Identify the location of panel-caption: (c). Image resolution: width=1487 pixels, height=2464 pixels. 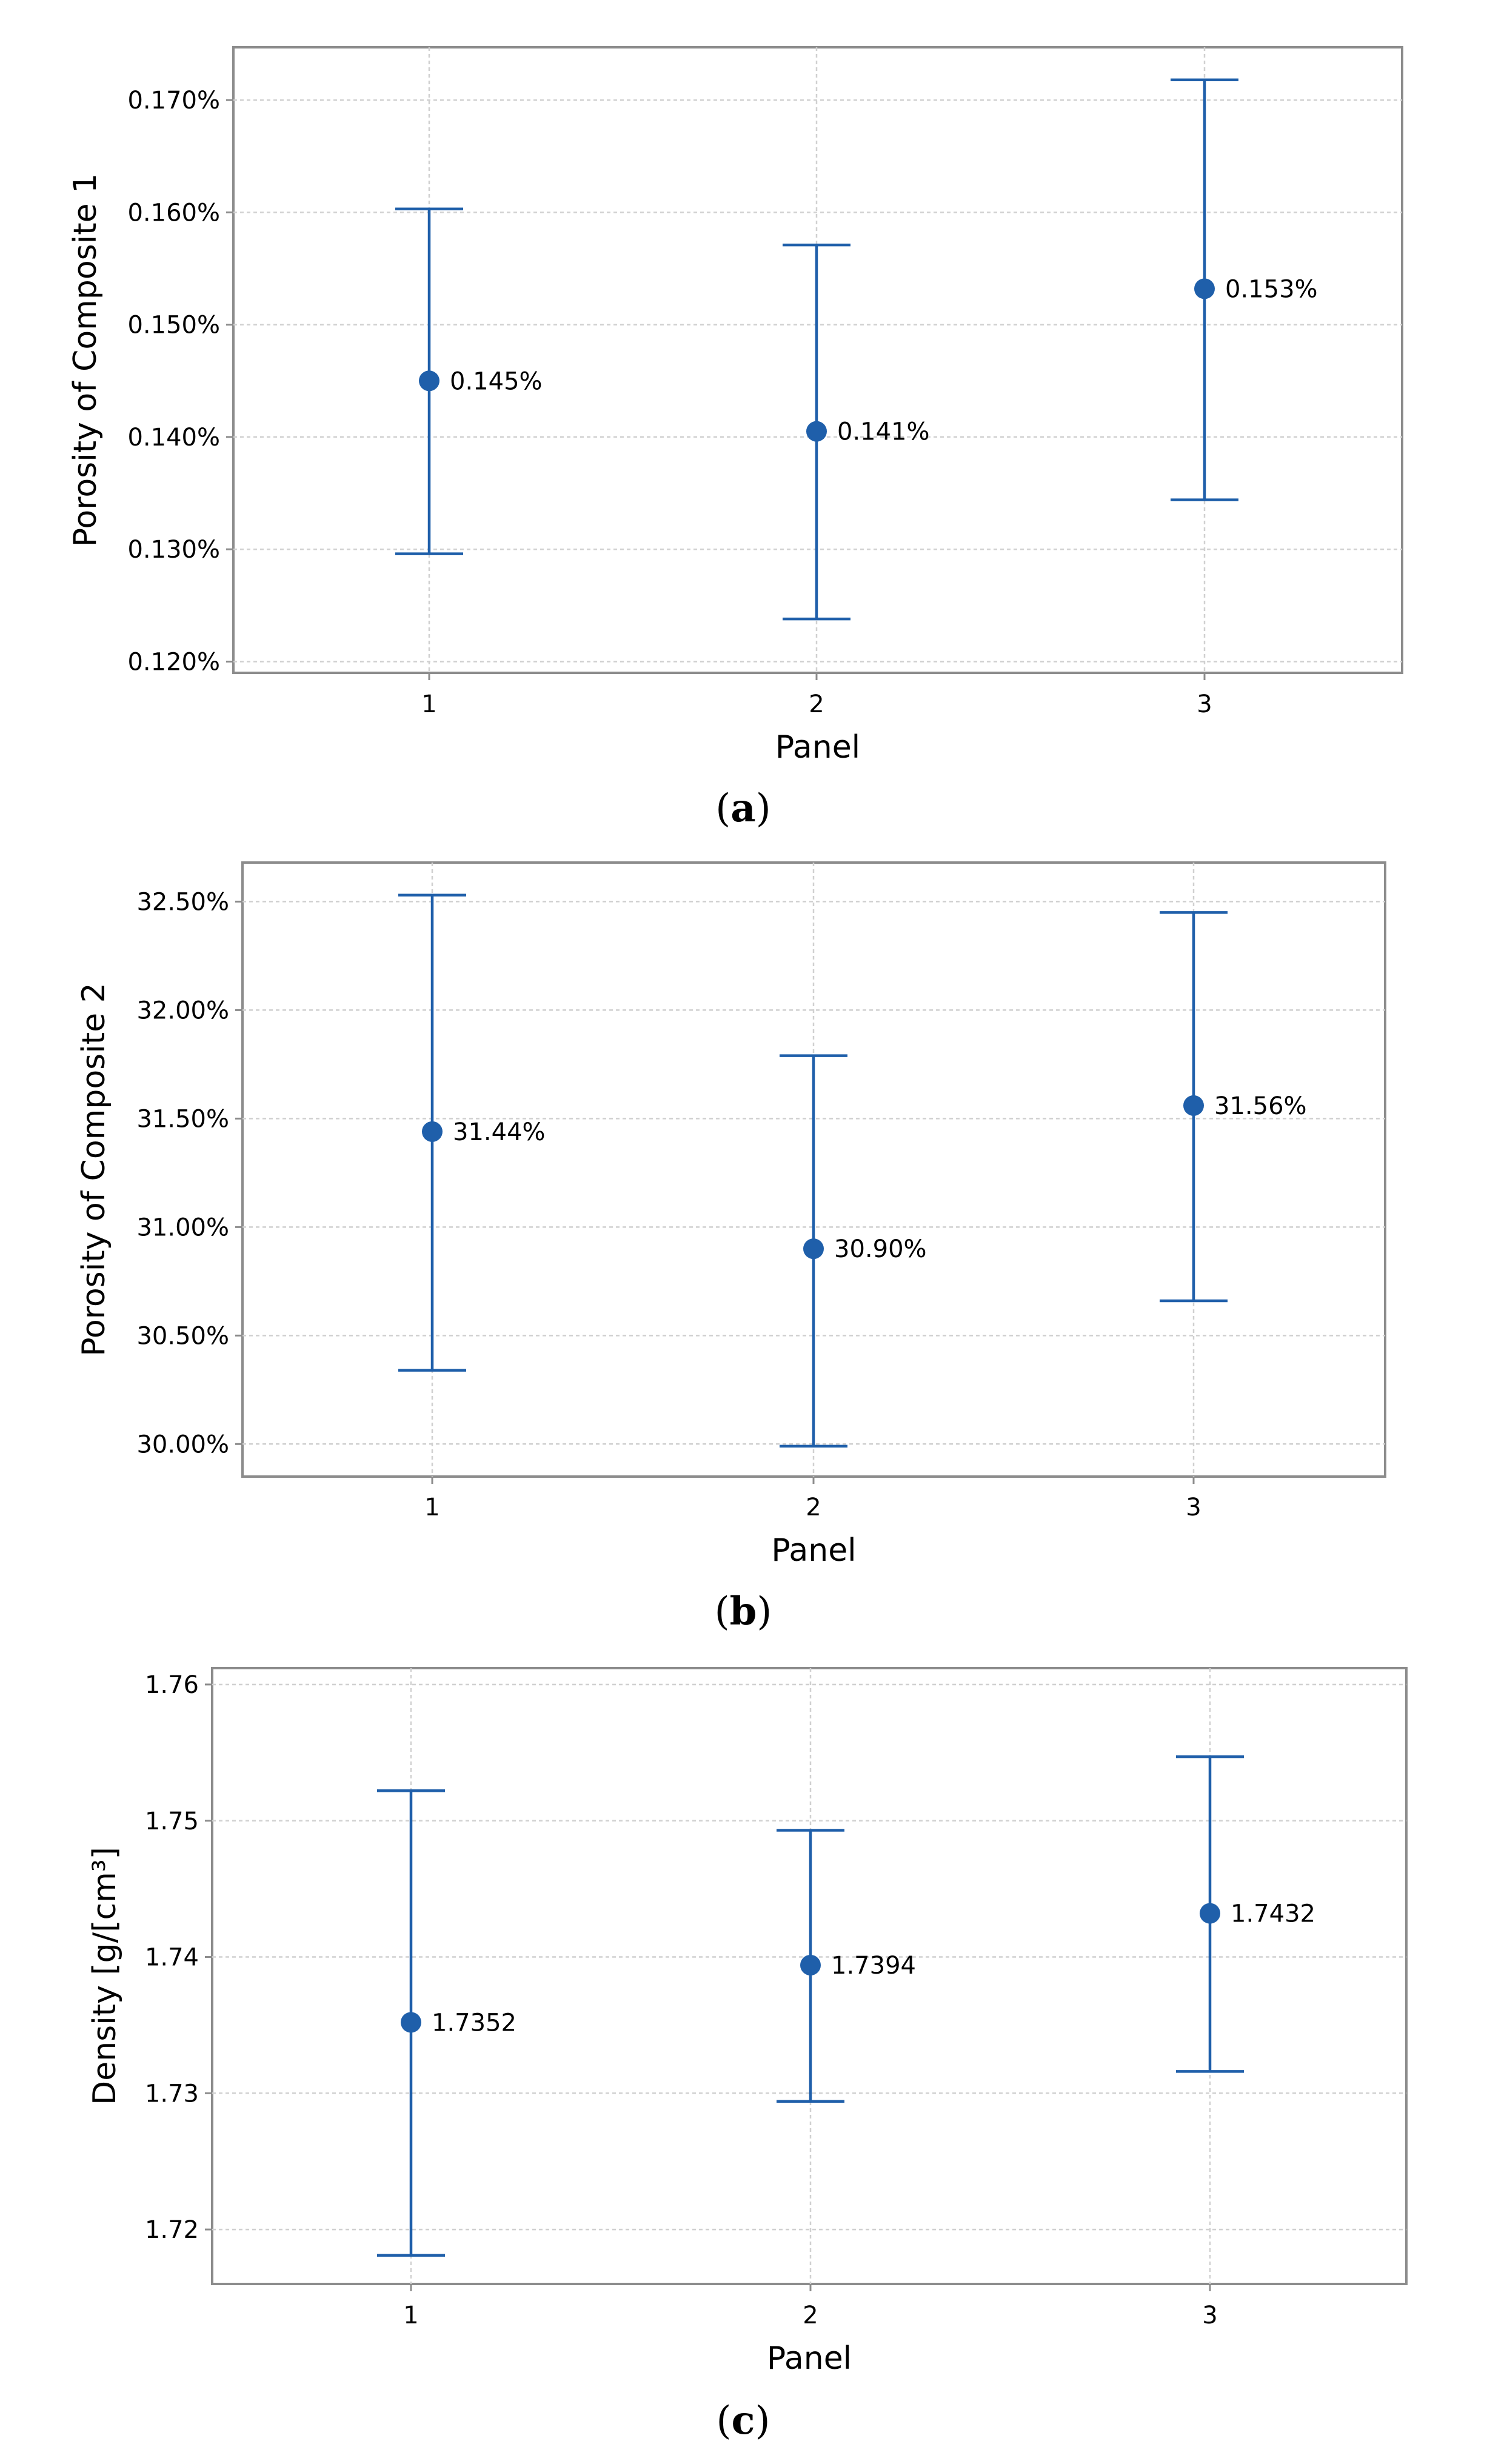
(743, 2420).